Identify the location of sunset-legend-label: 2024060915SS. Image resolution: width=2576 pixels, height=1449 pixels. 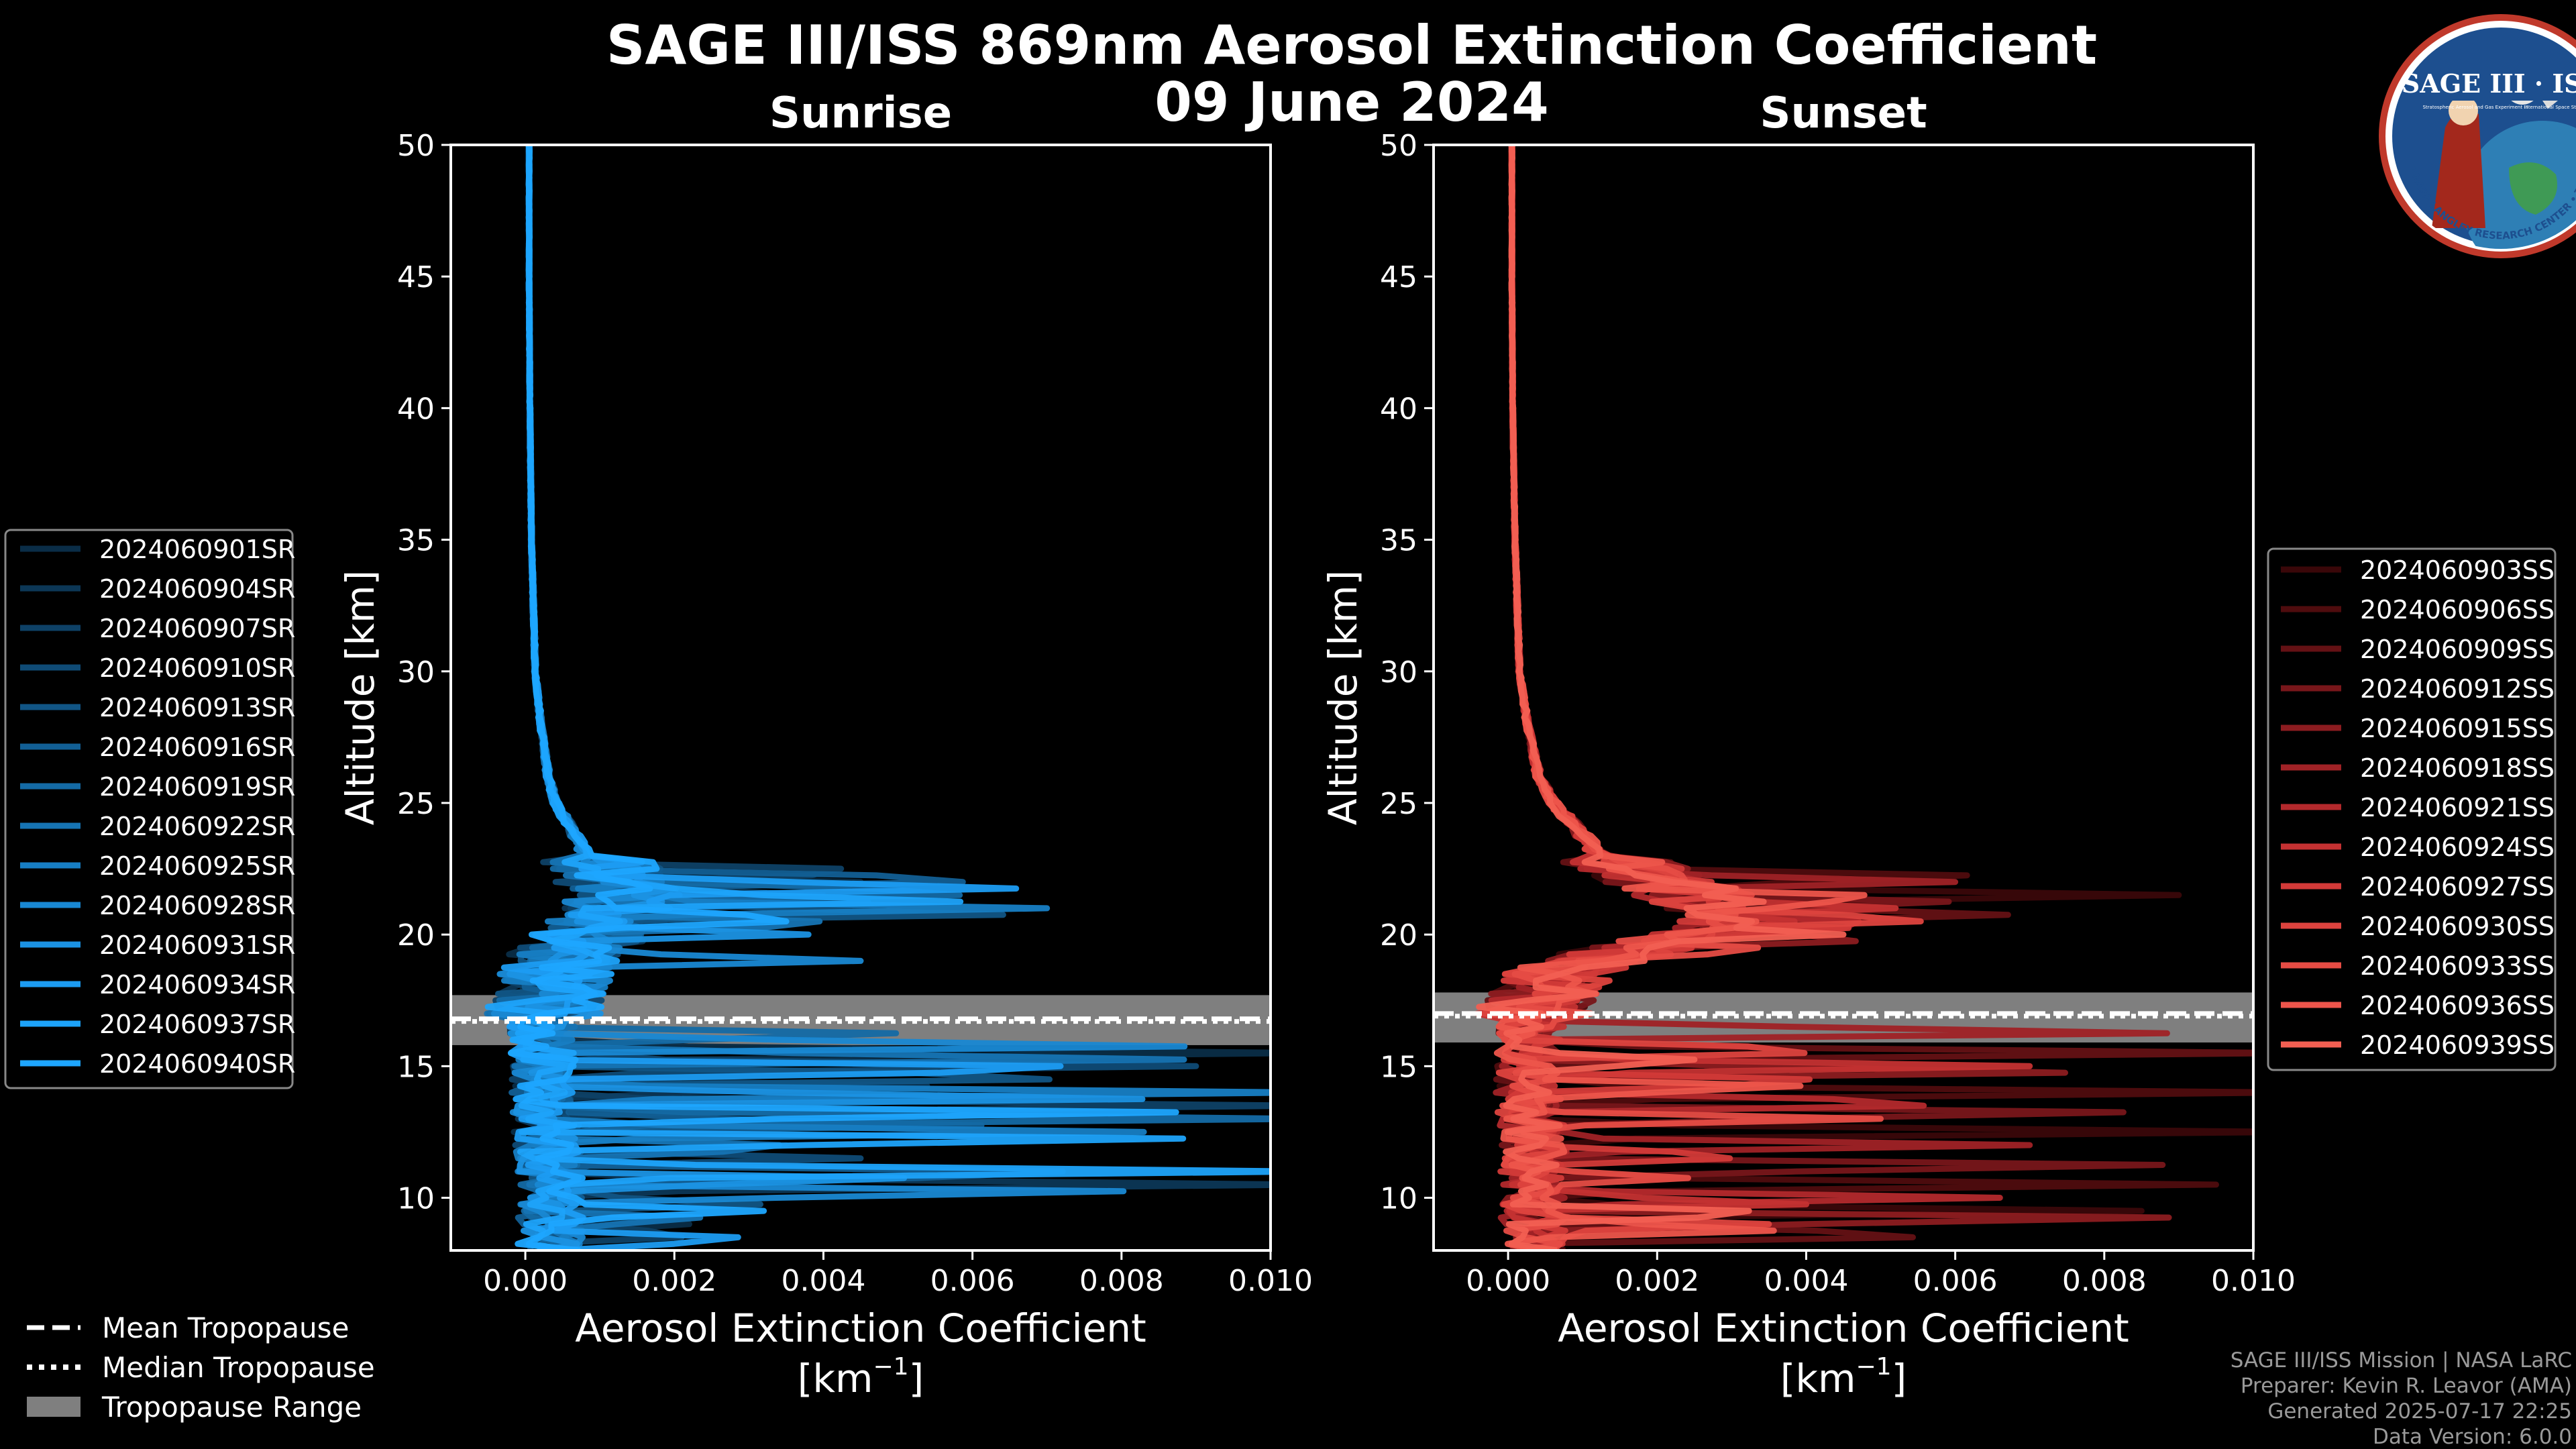
(2457, 728).